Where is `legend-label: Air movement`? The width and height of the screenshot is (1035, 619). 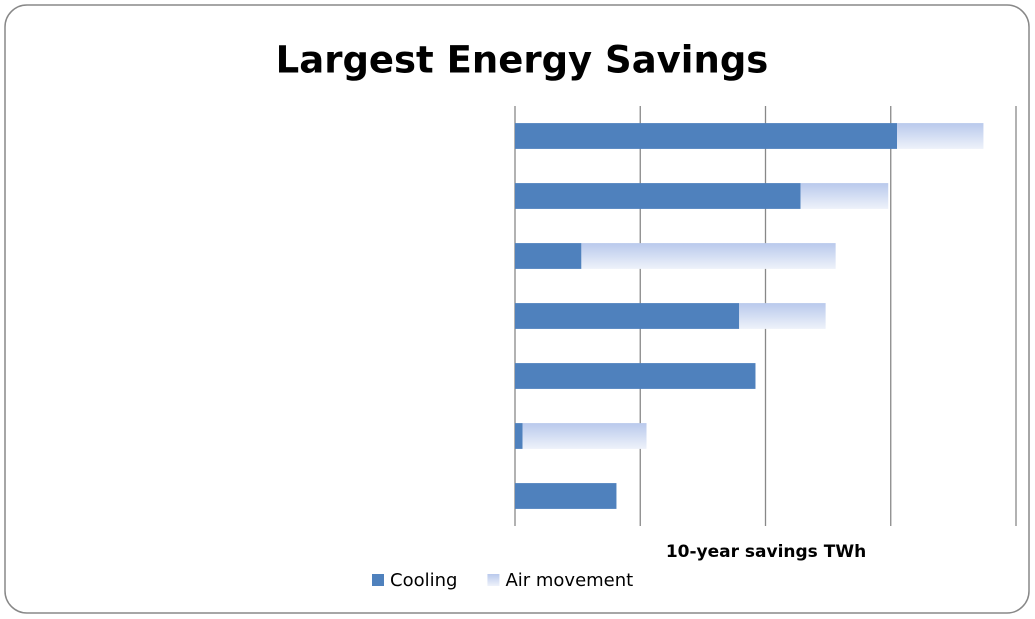
legend-label: Air movement is located at coordinates (569, 580).